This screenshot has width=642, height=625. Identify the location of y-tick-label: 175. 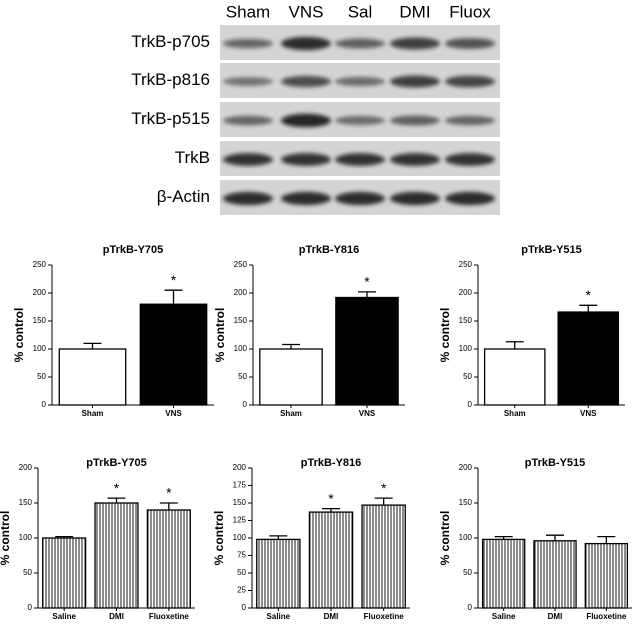
(240, 485).